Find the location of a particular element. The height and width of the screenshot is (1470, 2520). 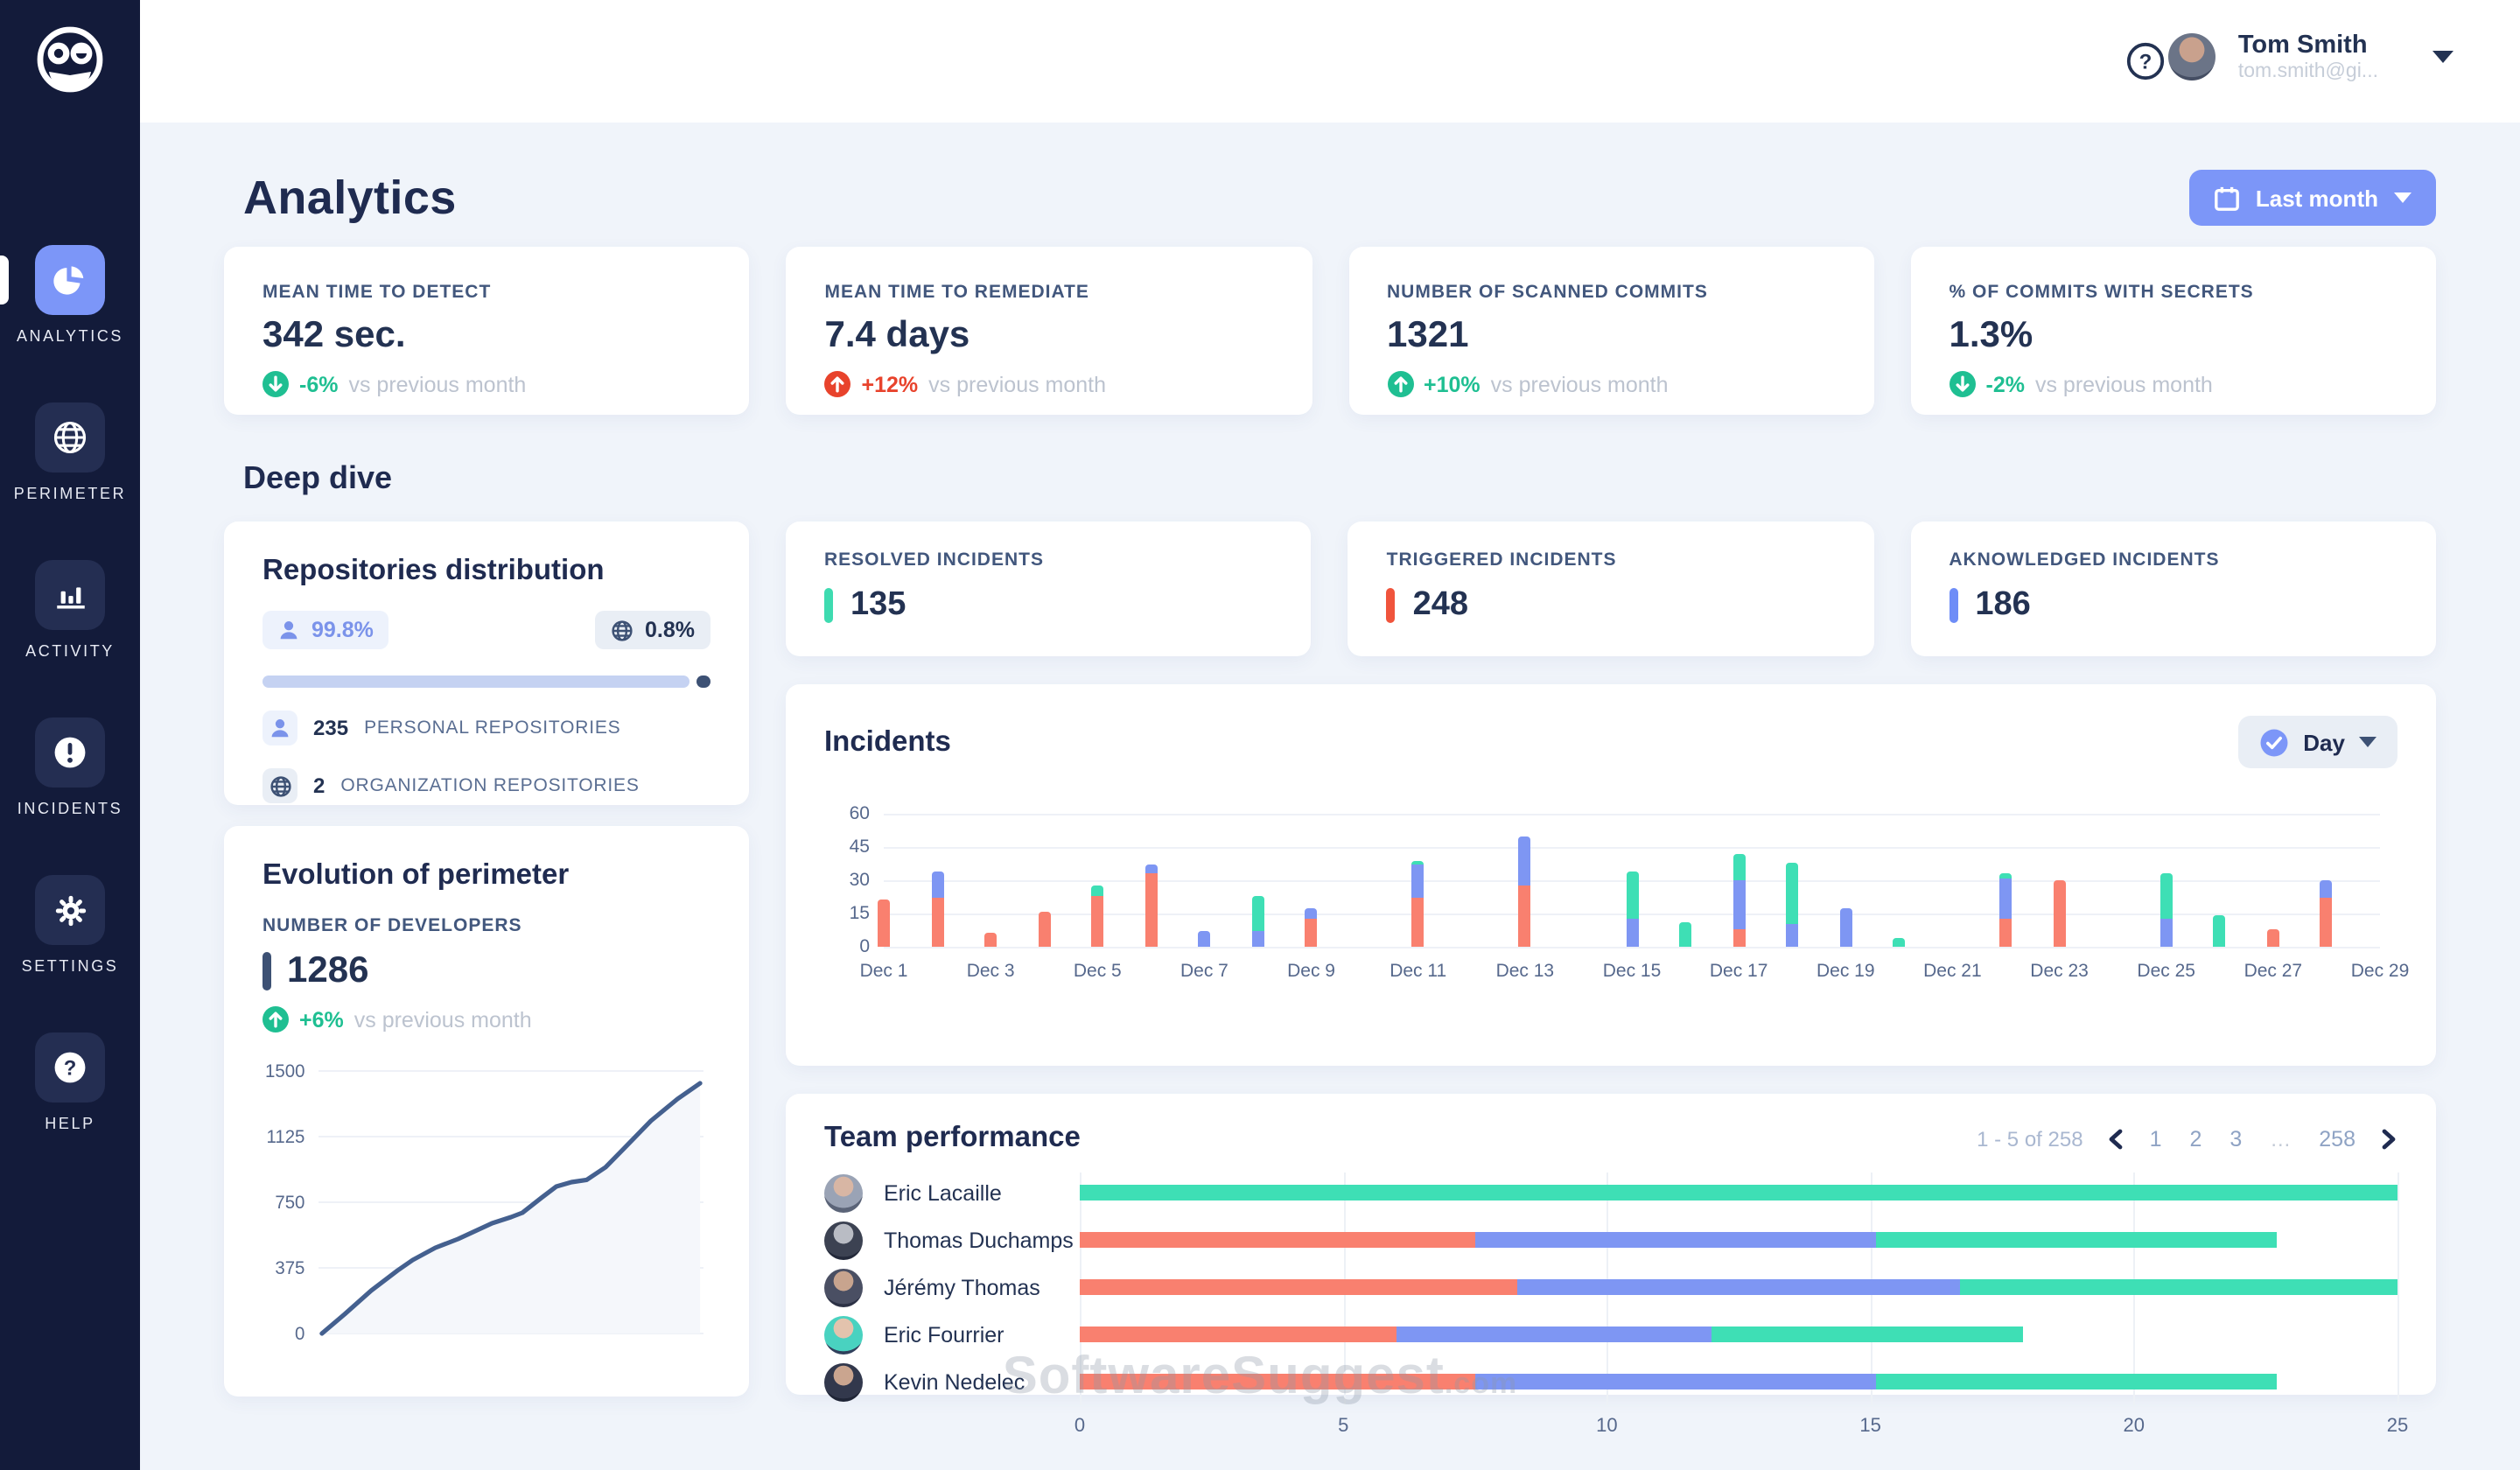

kpi-label: MEAN TIME TO REMEDIATE is located at coordinates (956, 292).